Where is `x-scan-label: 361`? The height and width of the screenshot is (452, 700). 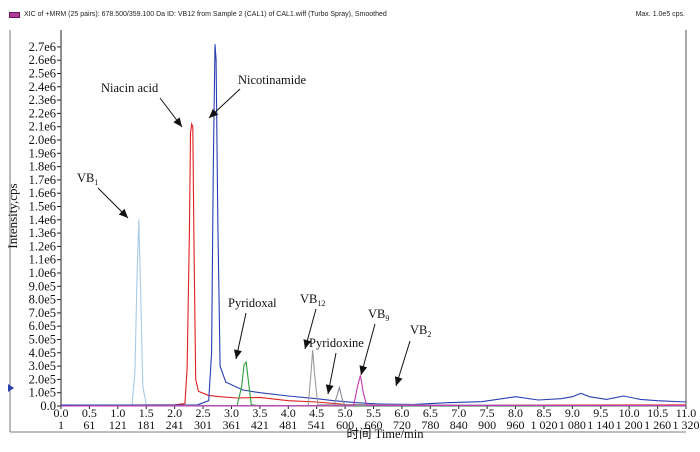 x-scan-label: 361 is located at coordinates (231, 425).